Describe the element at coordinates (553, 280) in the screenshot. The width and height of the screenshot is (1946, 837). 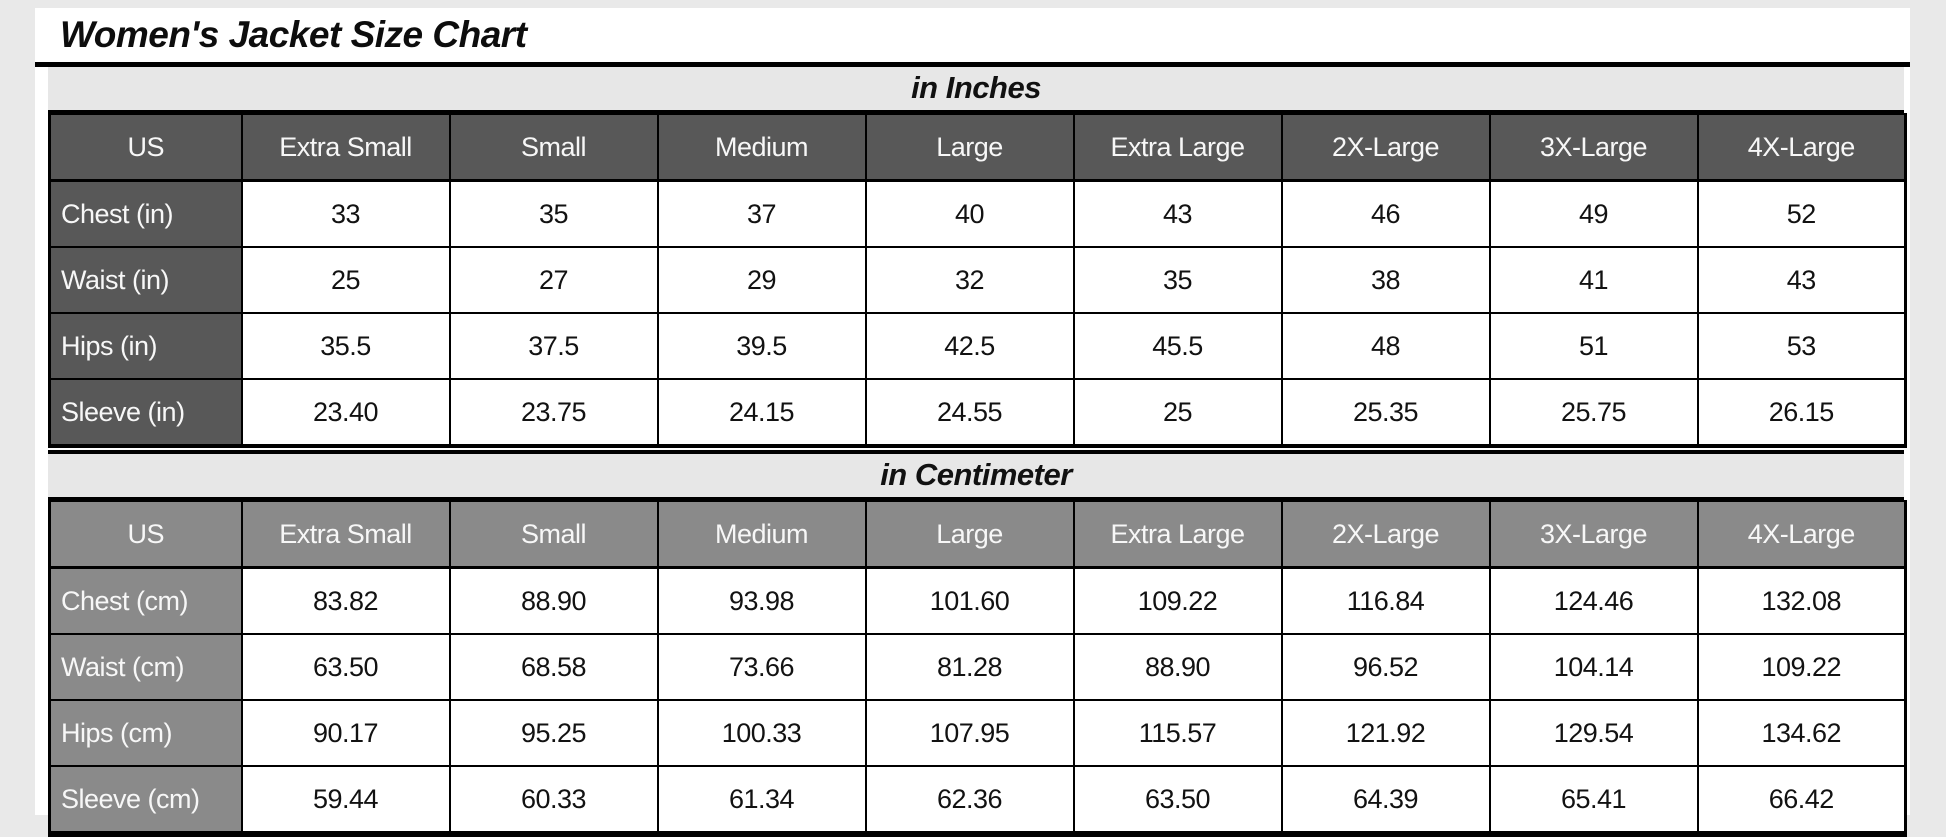
I see `size-value-cell: 27` at that location.